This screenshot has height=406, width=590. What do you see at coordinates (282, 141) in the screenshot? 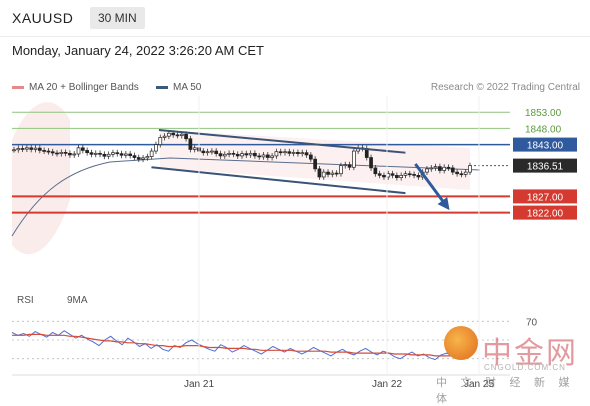
I see `channel-upper-line` at bounding box center [282, 141].